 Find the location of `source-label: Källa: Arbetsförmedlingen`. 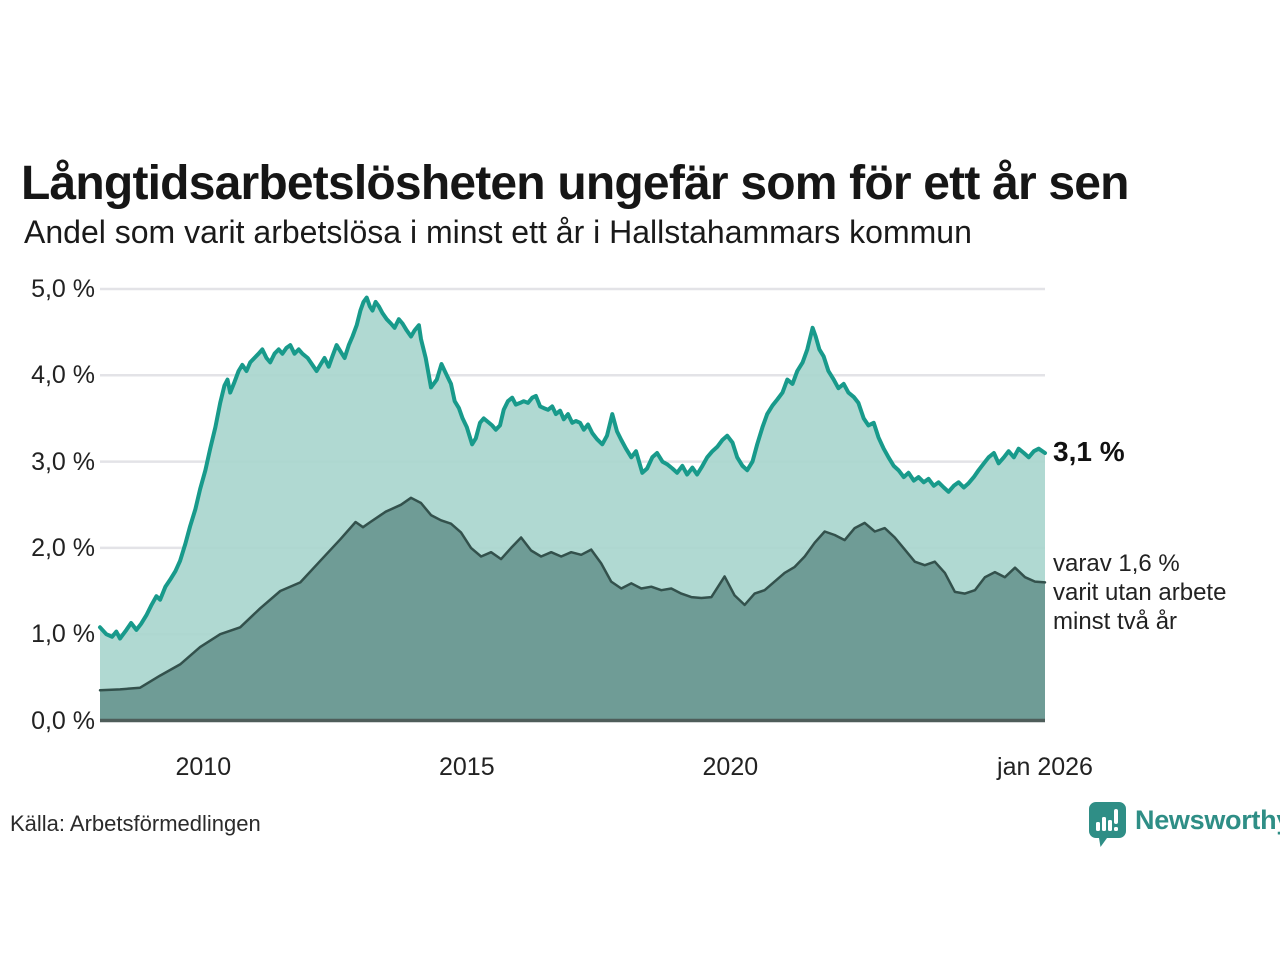

source-label: Källa: Arbetsförmedlingen is located at coordinates (135, 823).